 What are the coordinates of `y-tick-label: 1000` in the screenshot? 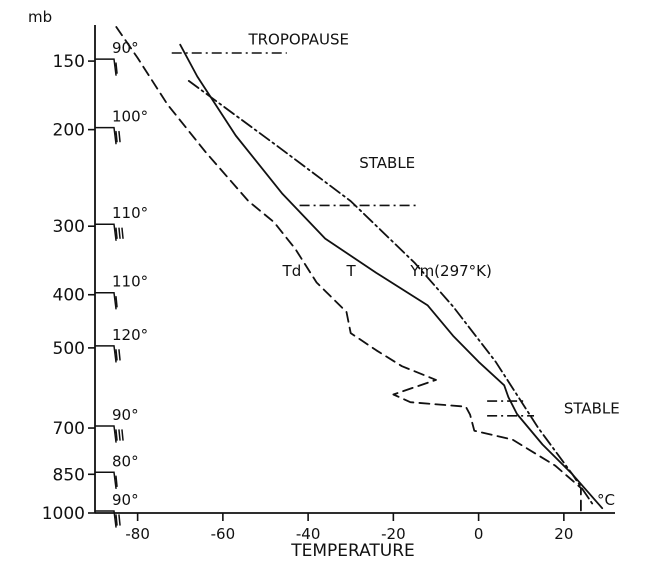 It's located at (63, 514).